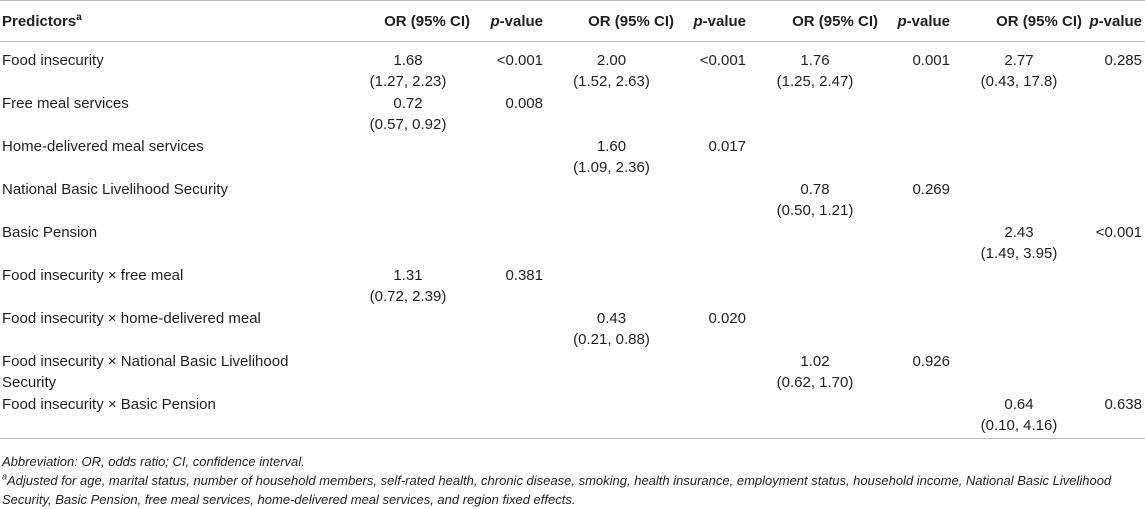 The height and width of the screenshot is (509, 1145). What do you see at coordinates (1115, 21) in the screenshot?
I see `header-p-4: p-value` at bounding box center [1115, 21].